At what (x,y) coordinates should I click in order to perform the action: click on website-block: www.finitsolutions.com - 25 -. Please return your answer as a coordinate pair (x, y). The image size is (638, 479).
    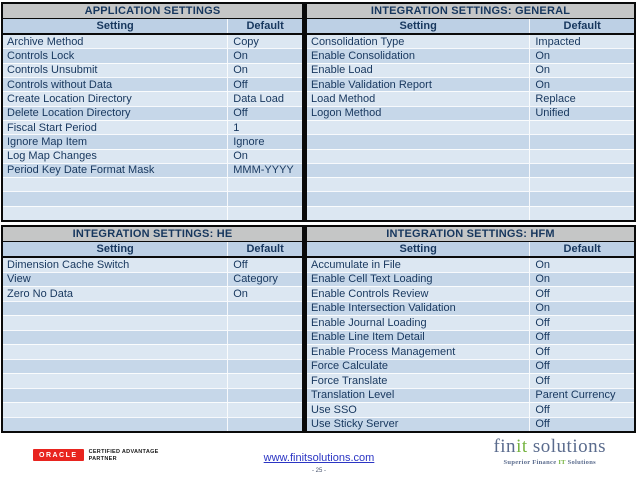
    Looking at the image, I should click on (319, 461).